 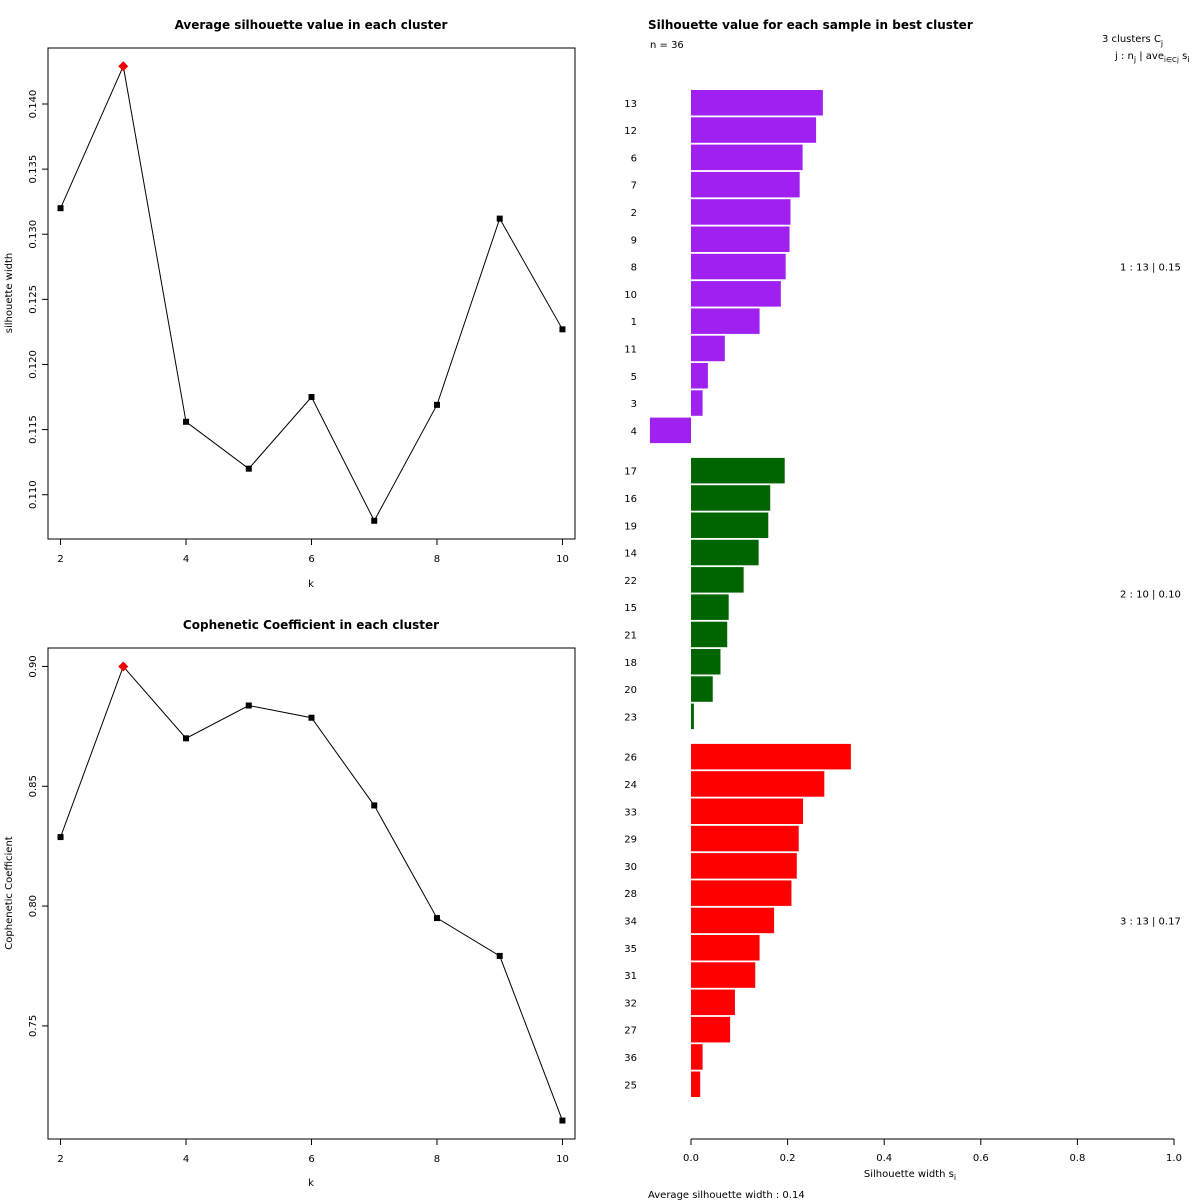 What do you see at coordinates (311, 1183) in the screenshot?
I see `cophenetic-x-label: k` at bounding box center [311, 1183].